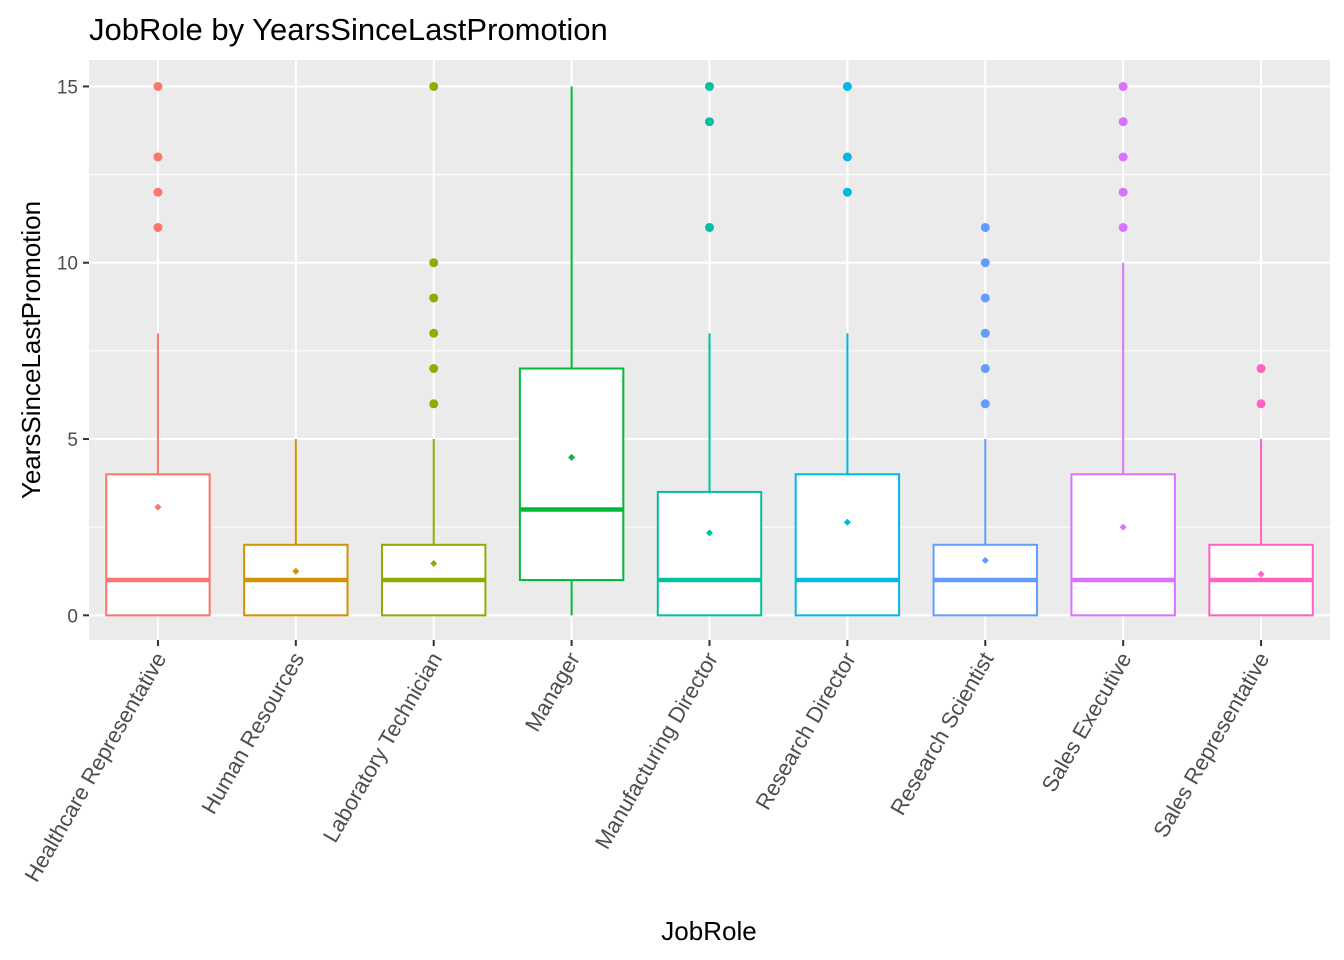 The height and width of the screenshot is (960, 1344). I want to click on y-tick-label: 15, so click(67, 87).